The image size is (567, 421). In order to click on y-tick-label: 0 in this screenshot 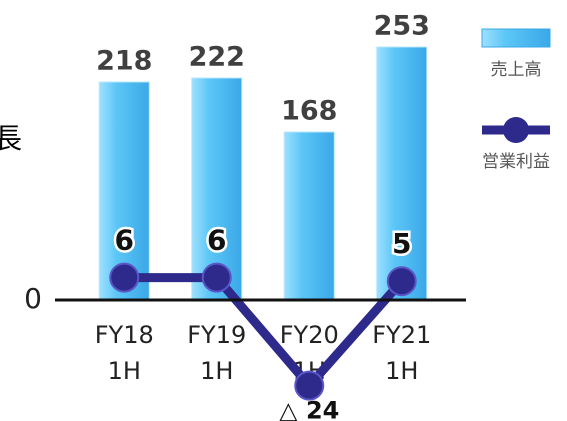, I will do `click(33, 298)`.